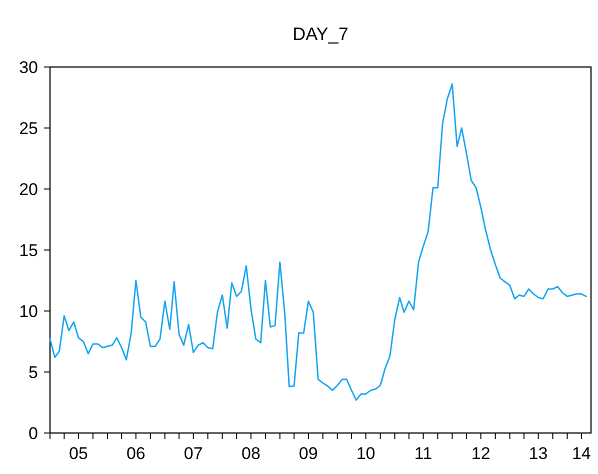 The image size is (598, 474). Describe the element at coordinates (136, 453) in the screenshot. I see `x-tick-label: 06` at that location.